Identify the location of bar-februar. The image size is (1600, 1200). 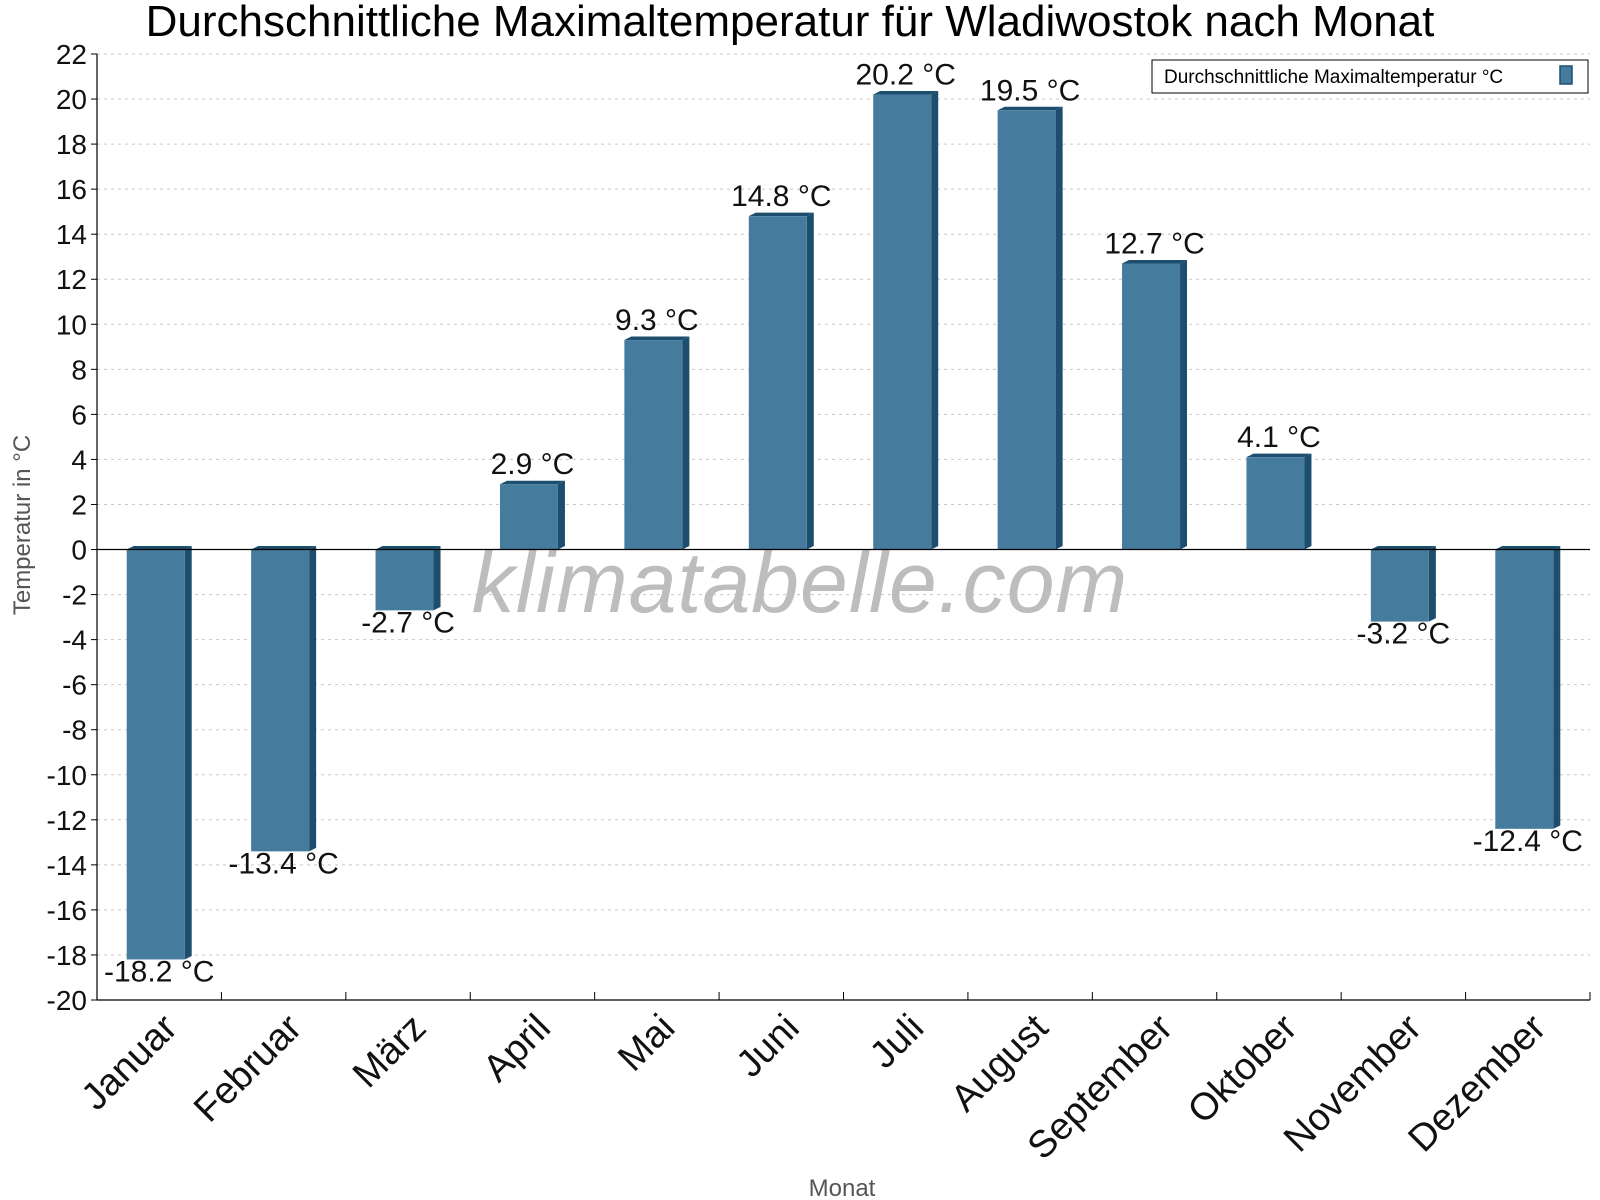
(284, 699).